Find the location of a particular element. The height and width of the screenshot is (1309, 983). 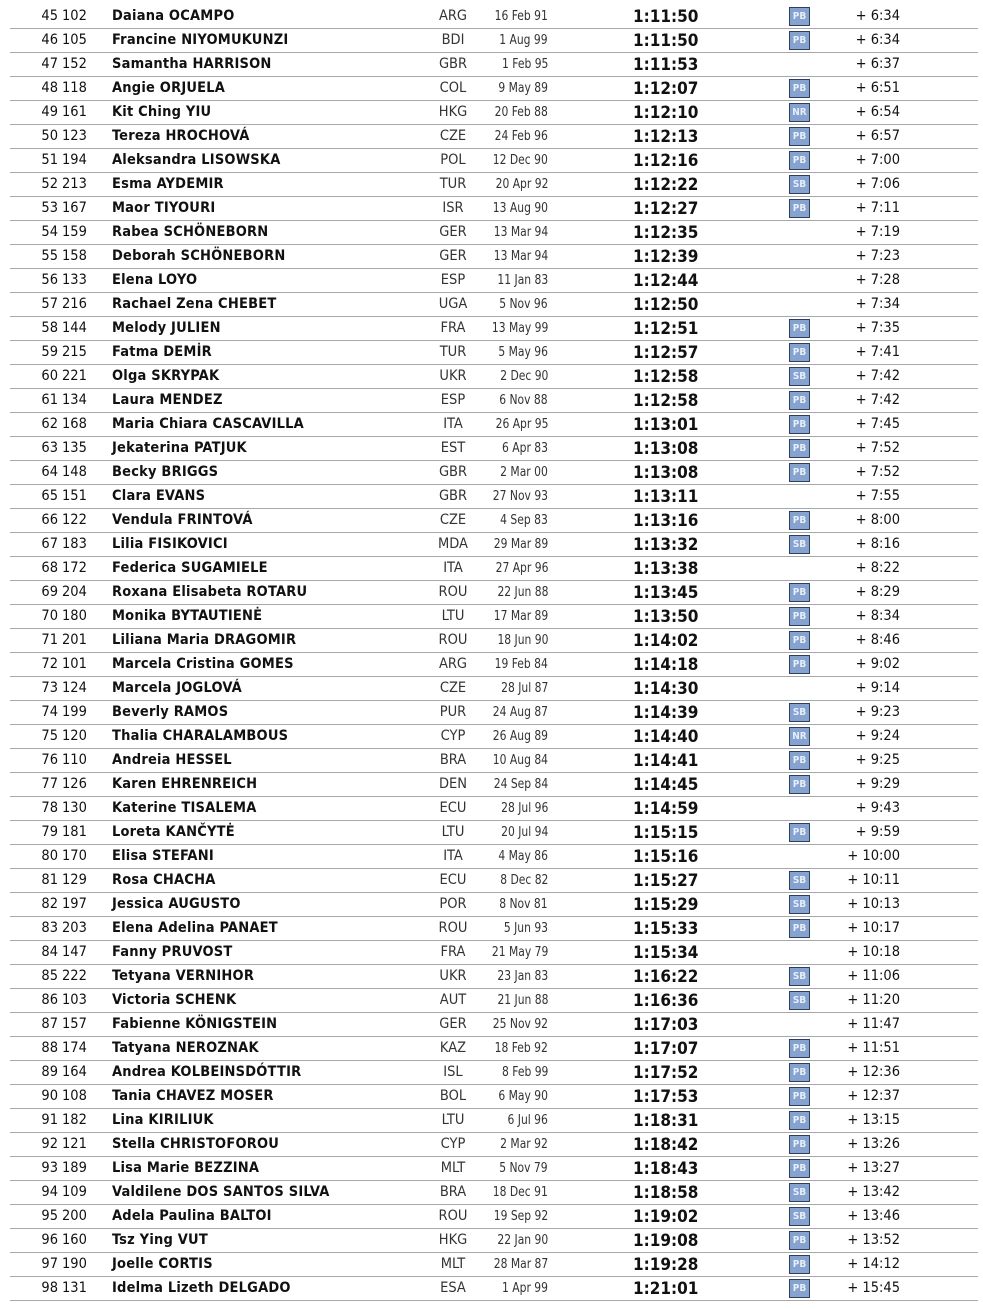

finish-time: 1:12:16 is located at coordinates (666, 161).